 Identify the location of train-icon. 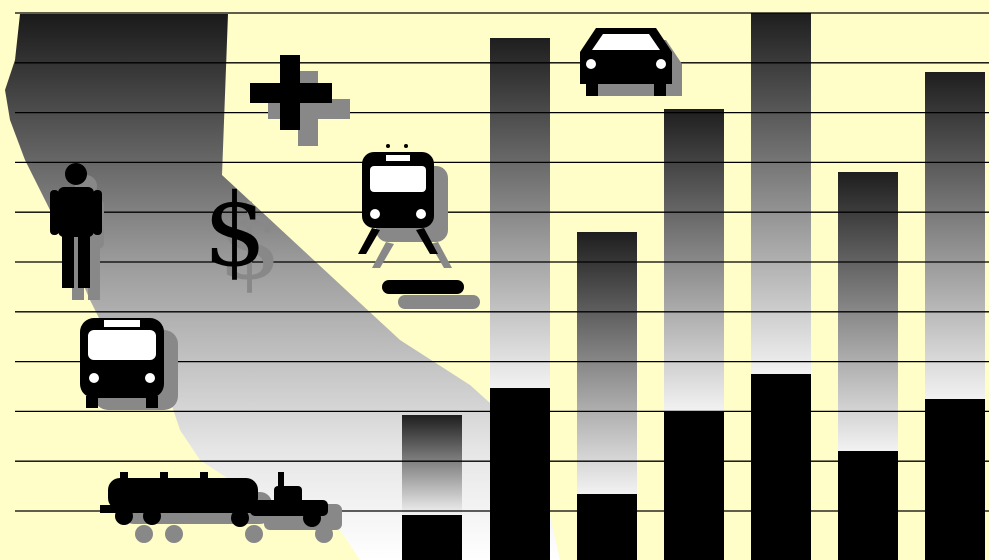
(405, 206).